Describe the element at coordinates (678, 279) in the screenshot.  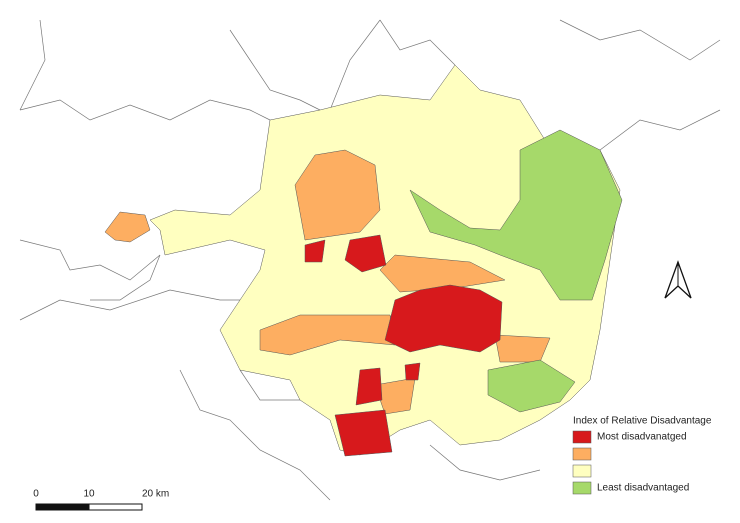
I see `north-arrow` at that location.